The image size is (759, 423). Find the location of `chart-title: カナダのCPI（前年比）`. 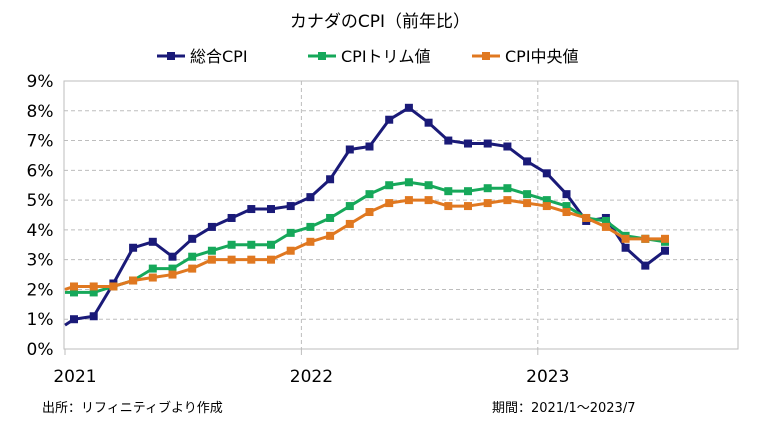

chart-title: カナダのCPI（前年比） is located at coordinates (380, 22).